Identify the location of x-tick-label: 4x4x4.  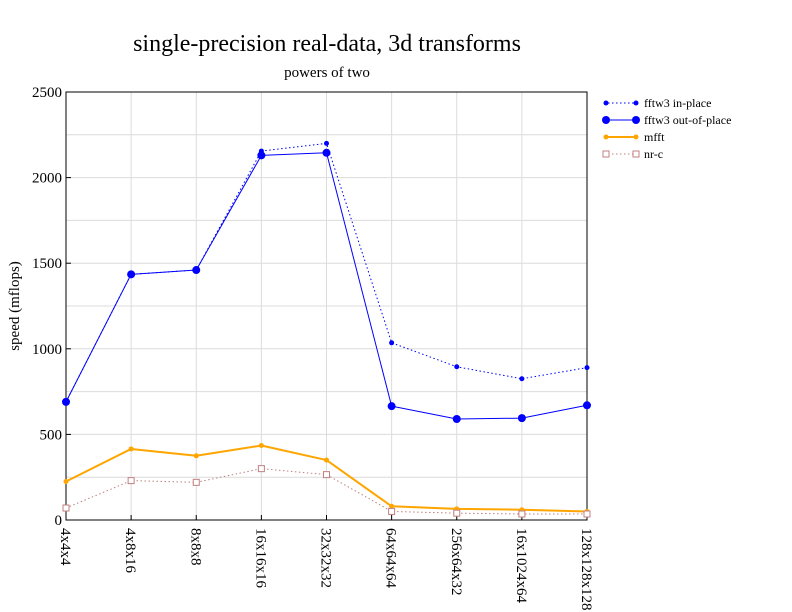
(65, 547).